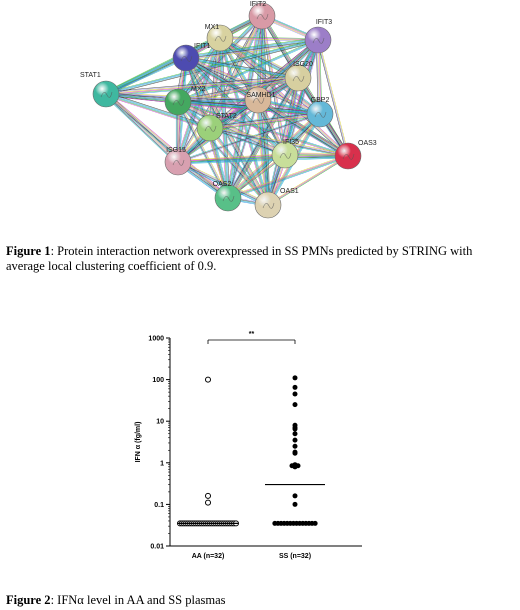 The height and width of the screenshot is (610, 520). I want to click on network-node-ifit1: IFIT1, so click(191, 57).